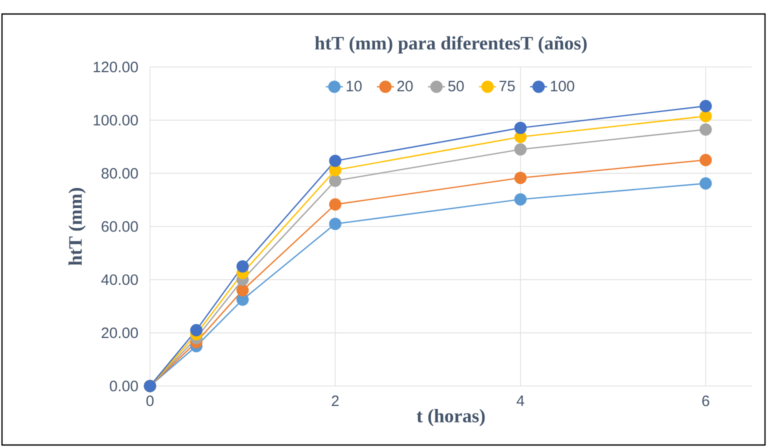 Image resolution: width=767 pixels, height=447 pixels. What do you see at coordinates (520, 401) in the screenshot?
I see `x-tick-label: 4` at bounding box center [520, 401].